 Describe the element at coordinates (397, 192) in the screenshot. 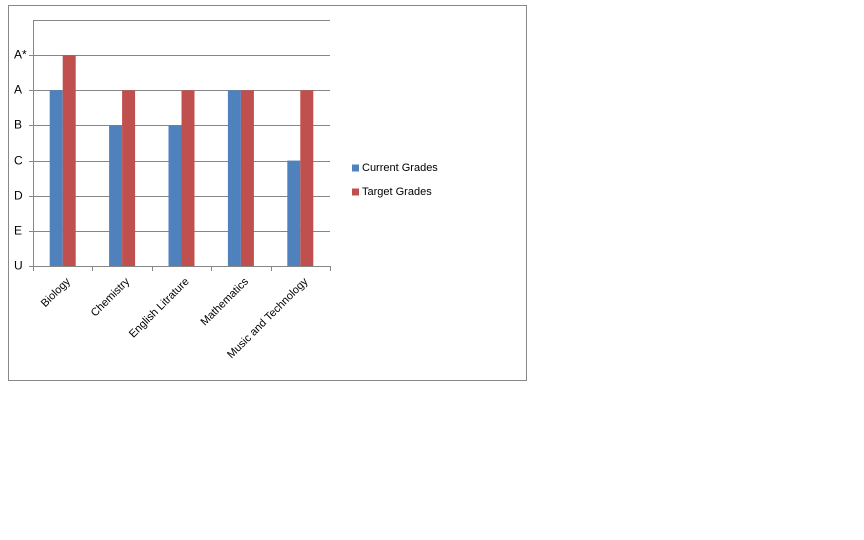

I see `legend-label: Target Grades` at that location.